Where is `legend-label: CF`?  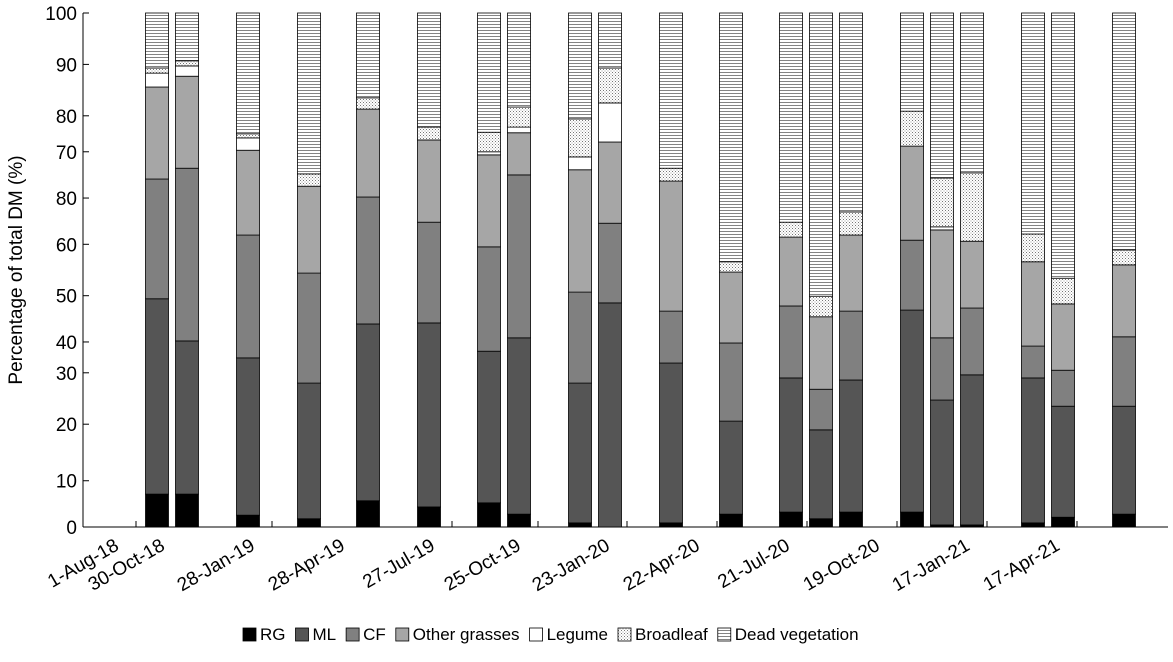
legend-label: CF is located at coordinates (374, 634).